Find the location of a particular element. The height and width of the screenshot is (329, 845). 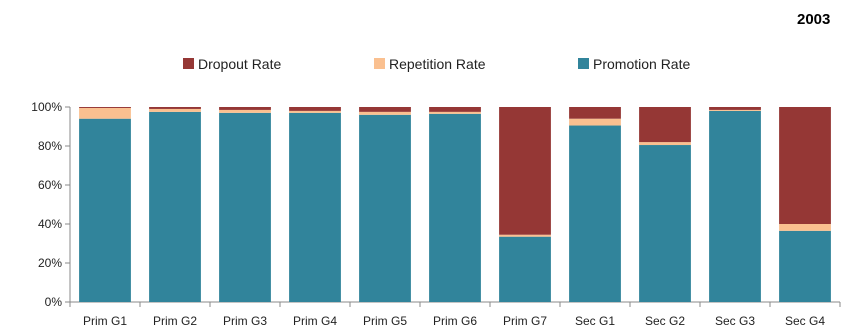

x-tick-label: Sec G2 is located at coordinates (665, 321).